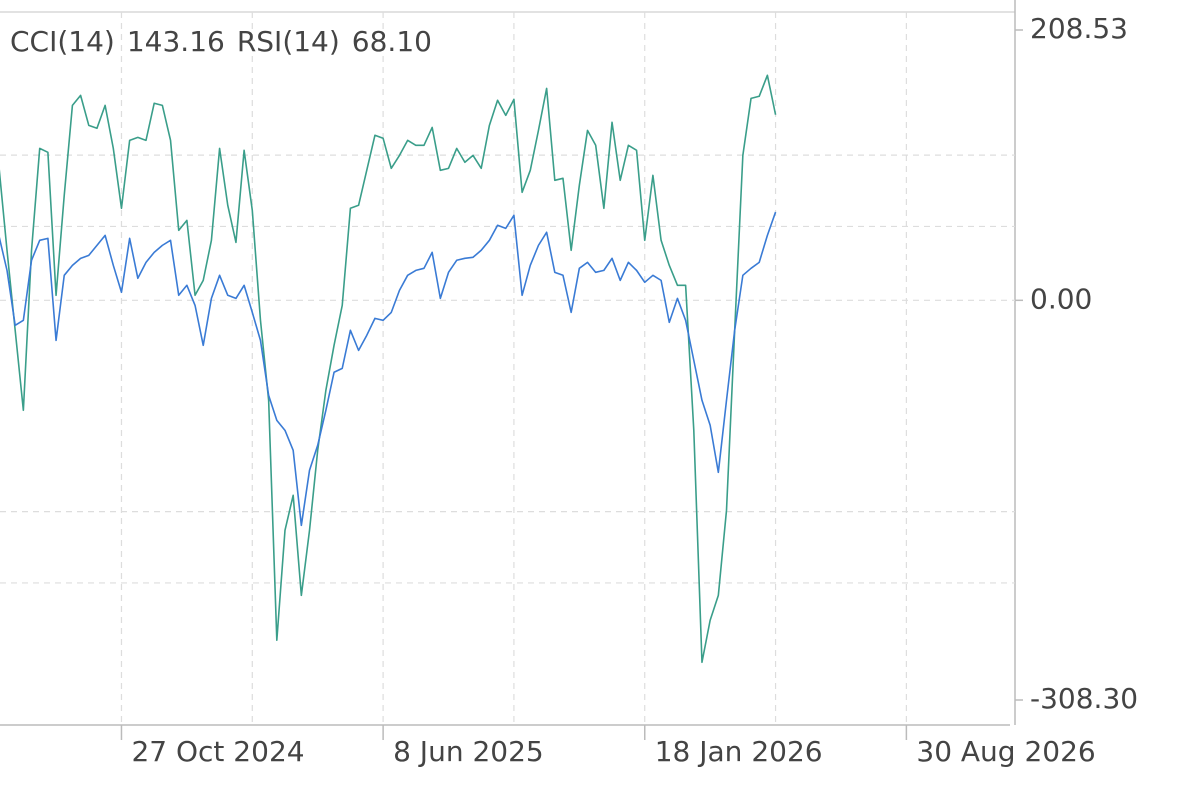 The image size is (1200, 797). I want to click on x-tick-label: 8 Jun 2025, so click(468, 751).